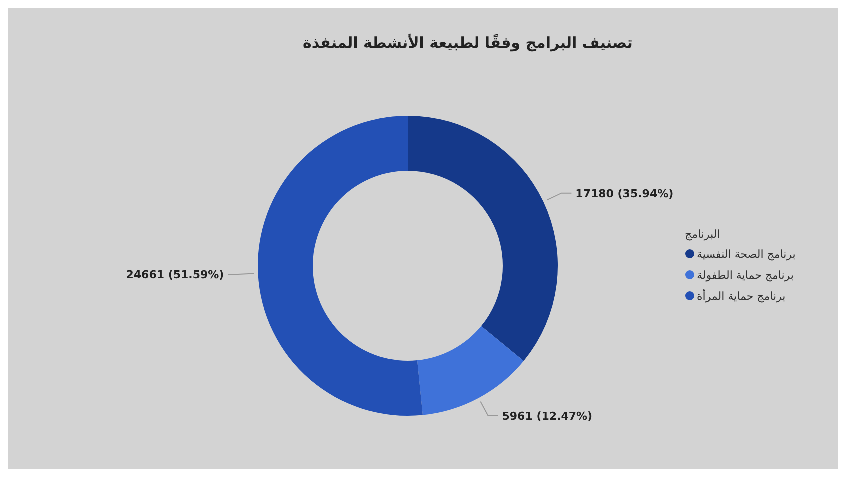  Describe the element at coordinates (745, 275) in the screenshot. I see `legend-label: برنامج حماية الطفولة` at that location.